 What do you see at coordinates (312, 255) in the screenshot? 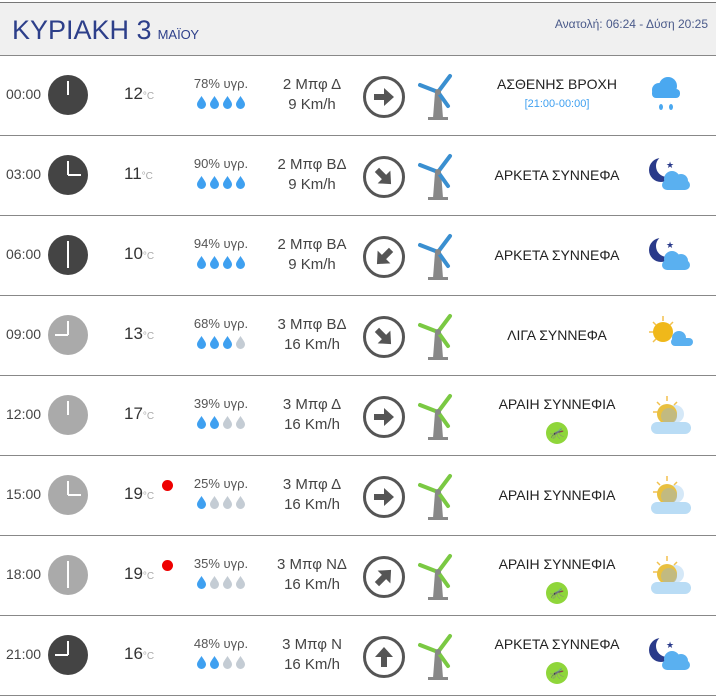
I see `wind-info: 2 Μπφ ΒΑ 9 Km/h` at bounding box center [312, 255].